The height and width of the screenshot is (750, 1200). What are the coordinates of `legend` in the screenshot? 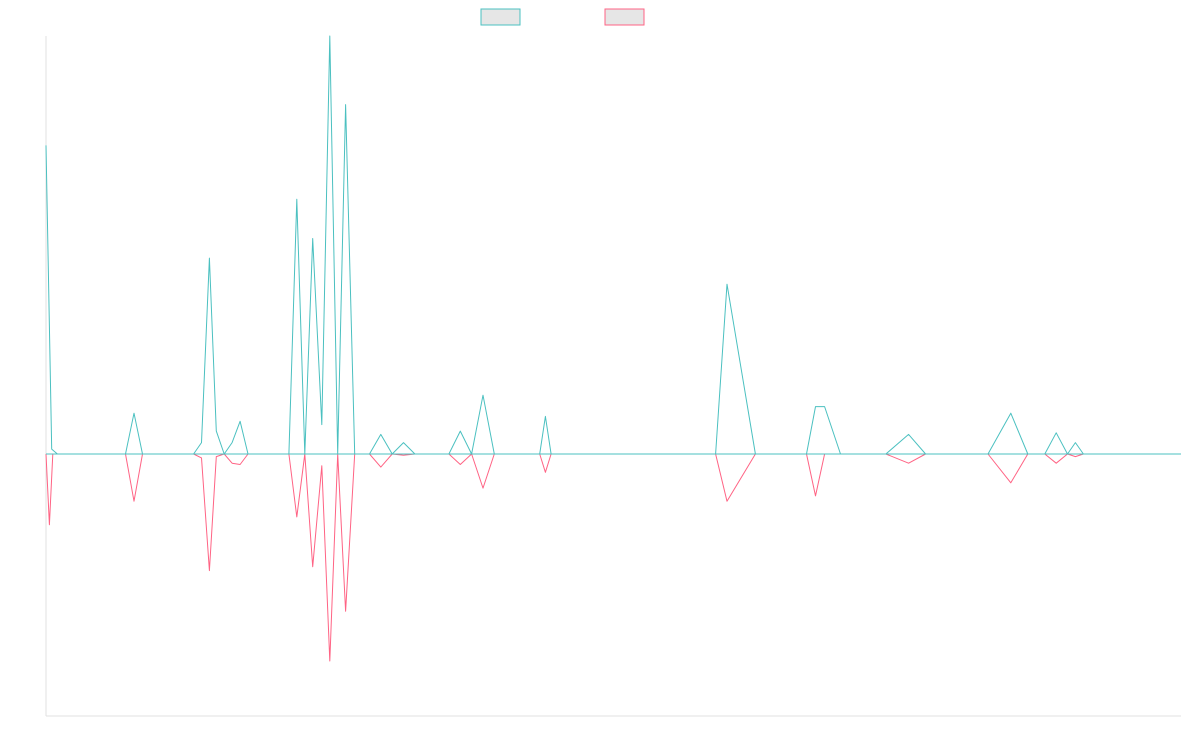 It's located at (562, 17).